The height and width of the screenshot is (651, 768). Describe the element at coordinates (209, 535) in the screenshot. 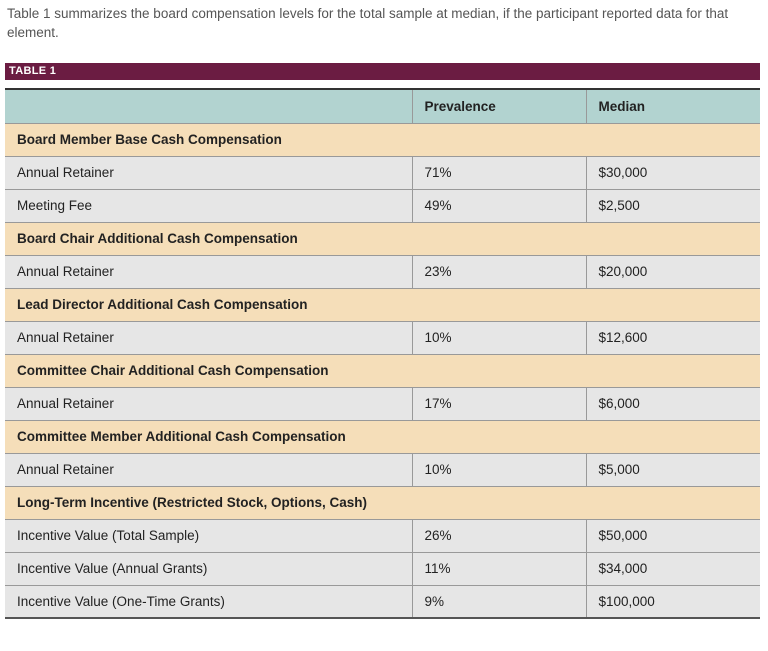

I see `row-label: Incentive Value (Total Sample)` at that location.